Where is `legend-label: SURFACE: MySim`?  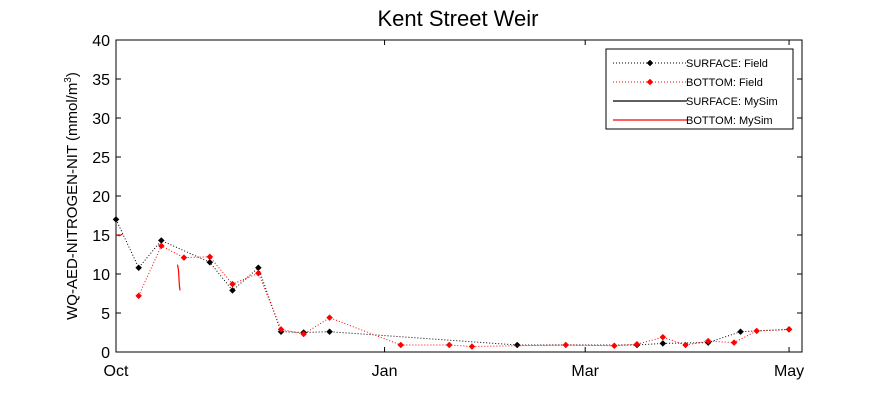 legend-label: SURFACE: MySim is located at coordinates (732, 102).